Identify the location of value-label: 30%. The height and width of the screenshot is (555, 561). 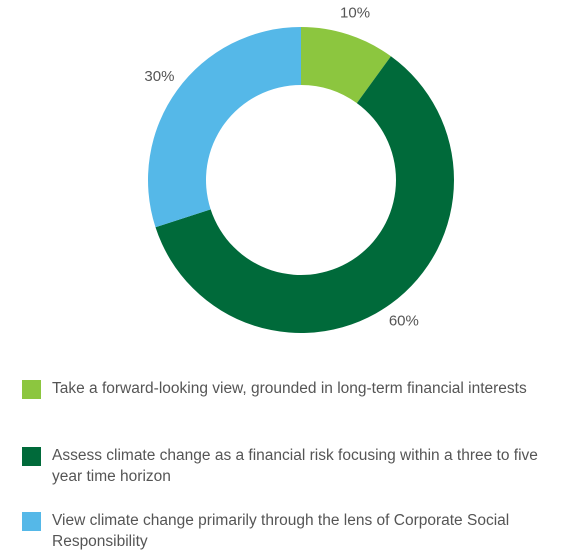
(159, 76).